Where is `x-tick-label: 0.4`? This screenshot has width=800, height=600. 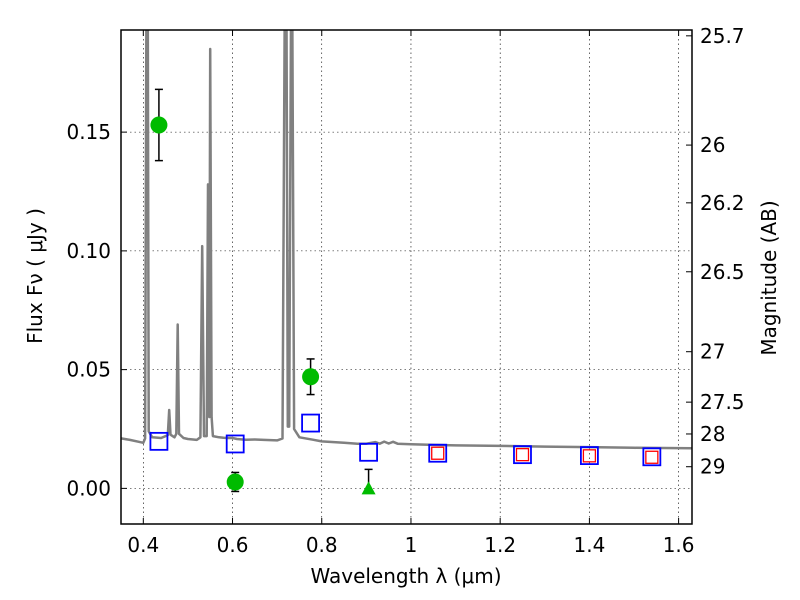
x-tick-label: 0.4 is located at coordinates (143, 545).